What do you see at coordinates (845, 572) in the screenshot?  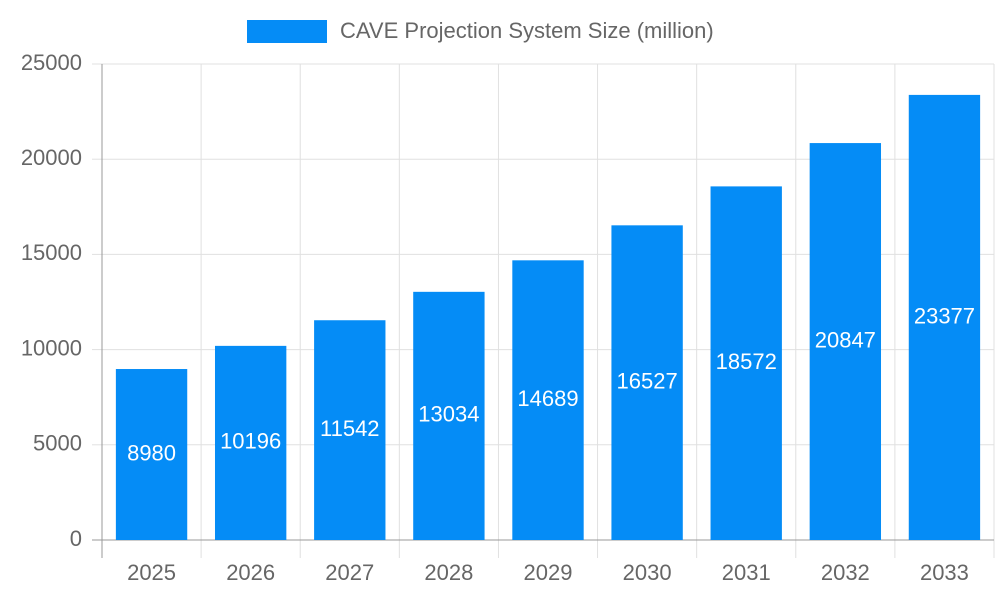 I see `x-tick-label: 2032` at bounding box center [845, 572].